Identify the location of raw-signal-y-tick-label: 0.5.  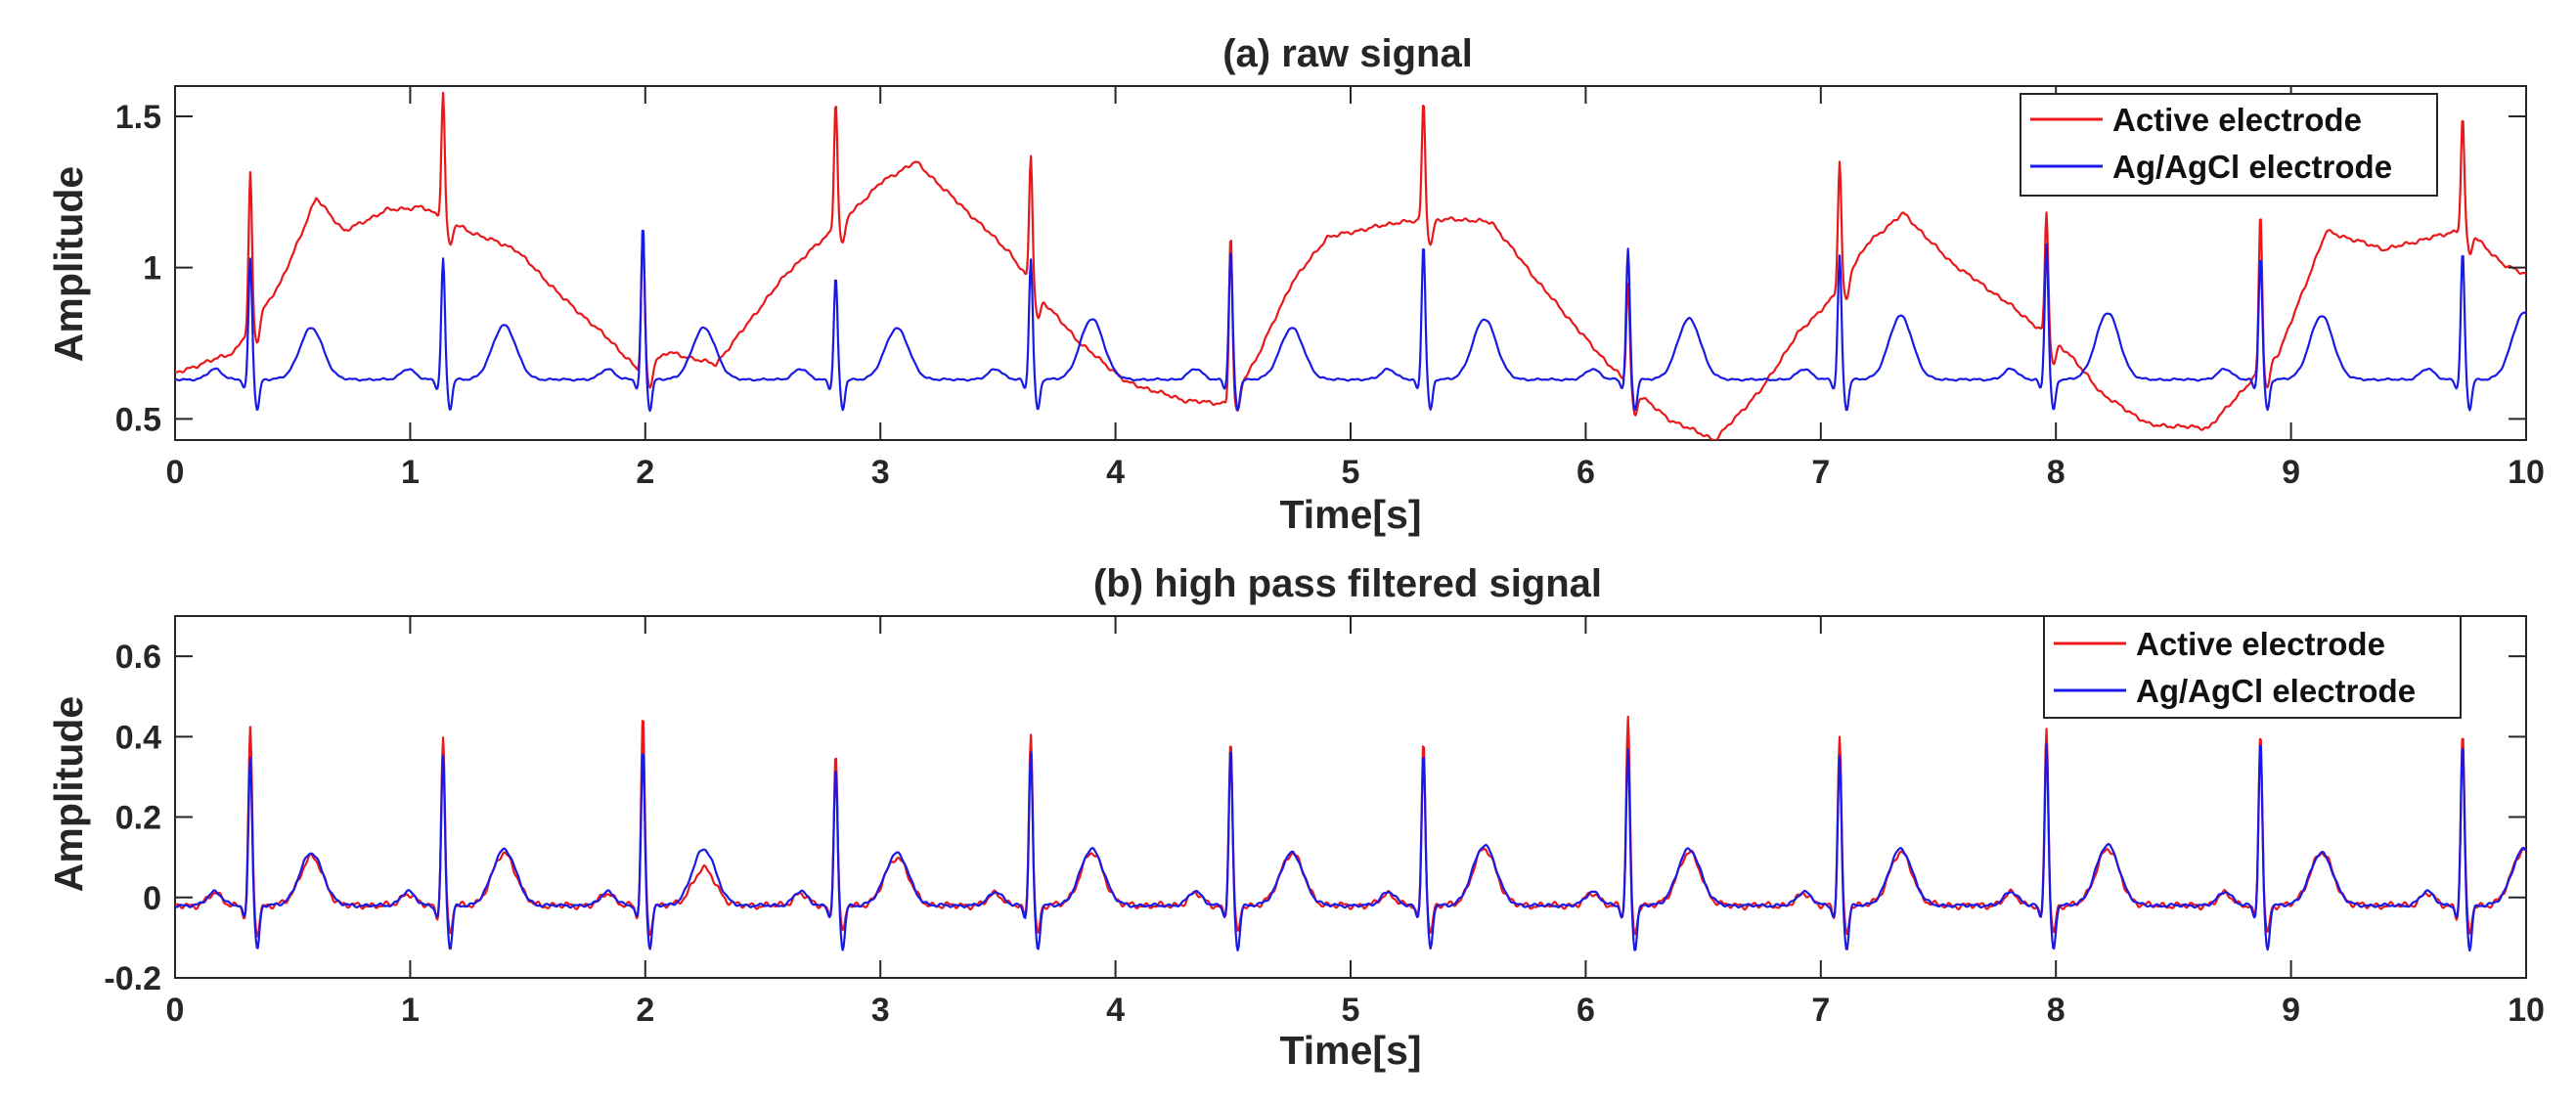
(138, 419).